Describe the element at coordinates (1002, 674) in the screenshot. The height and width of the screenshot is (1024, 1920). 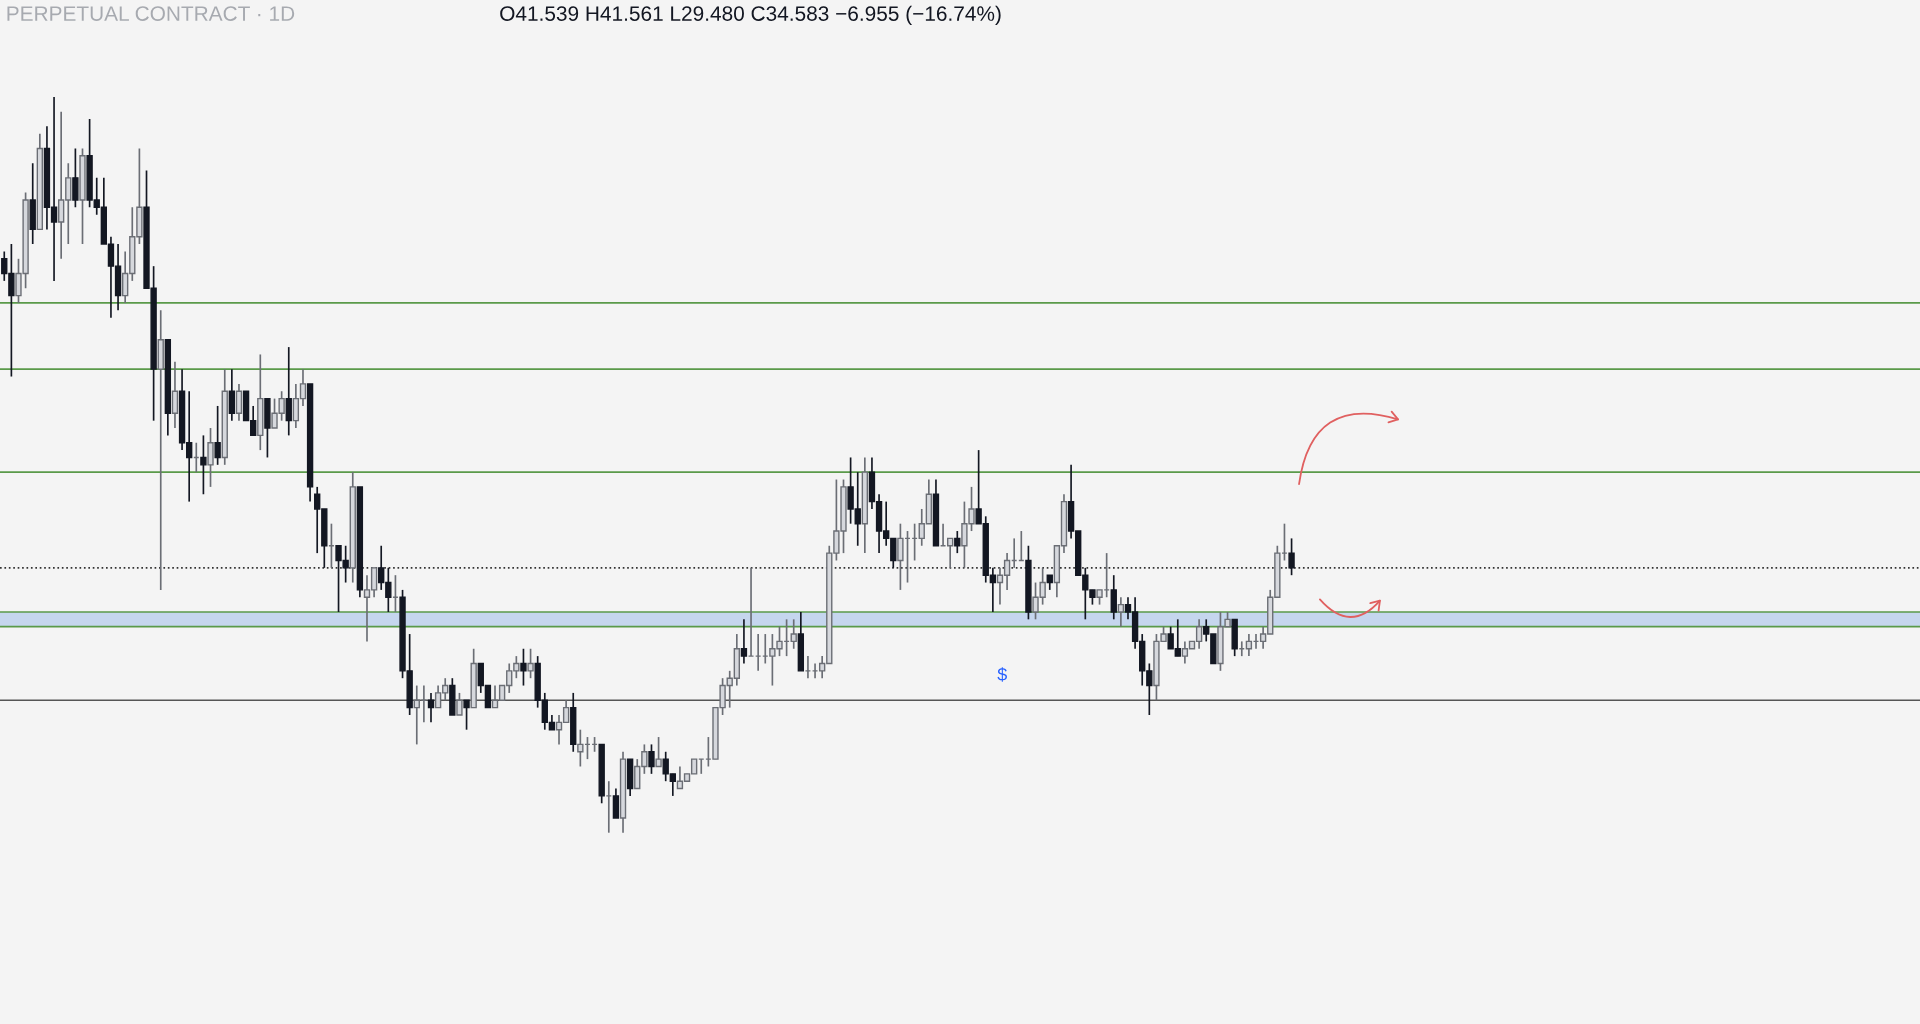
I see `annotation: $` at that location.